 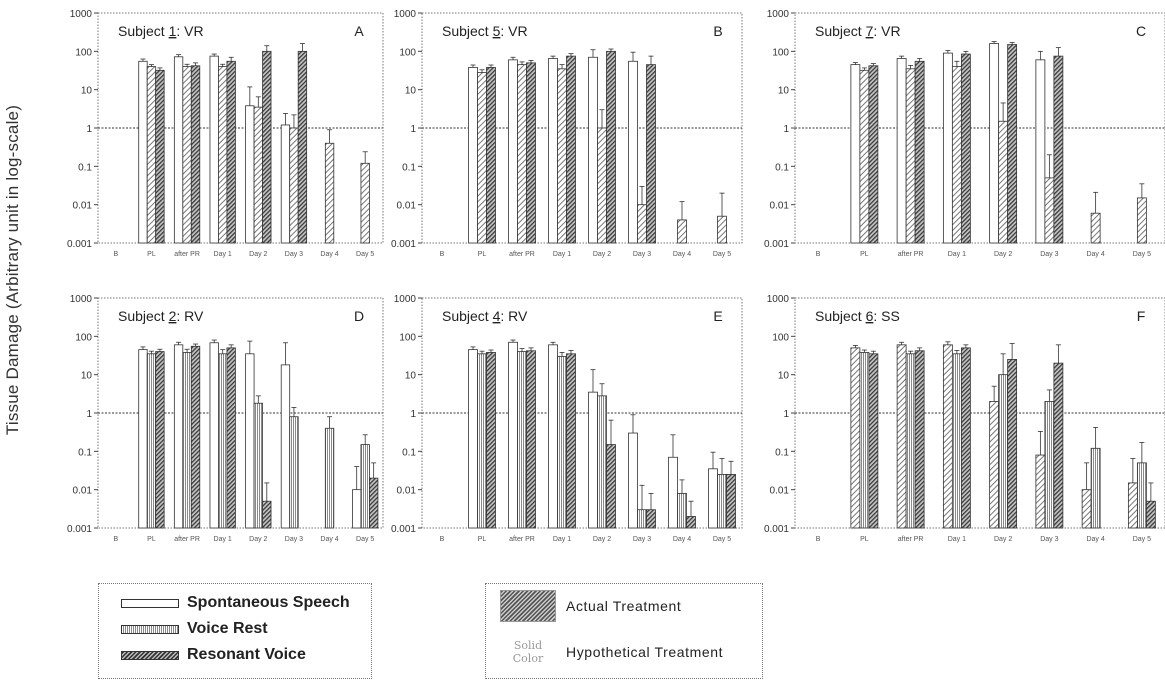 What do you see at coordinates (173, 316) in the screenshot?
I see `panel-subject-number: 2` at bounding box center [173, 316].